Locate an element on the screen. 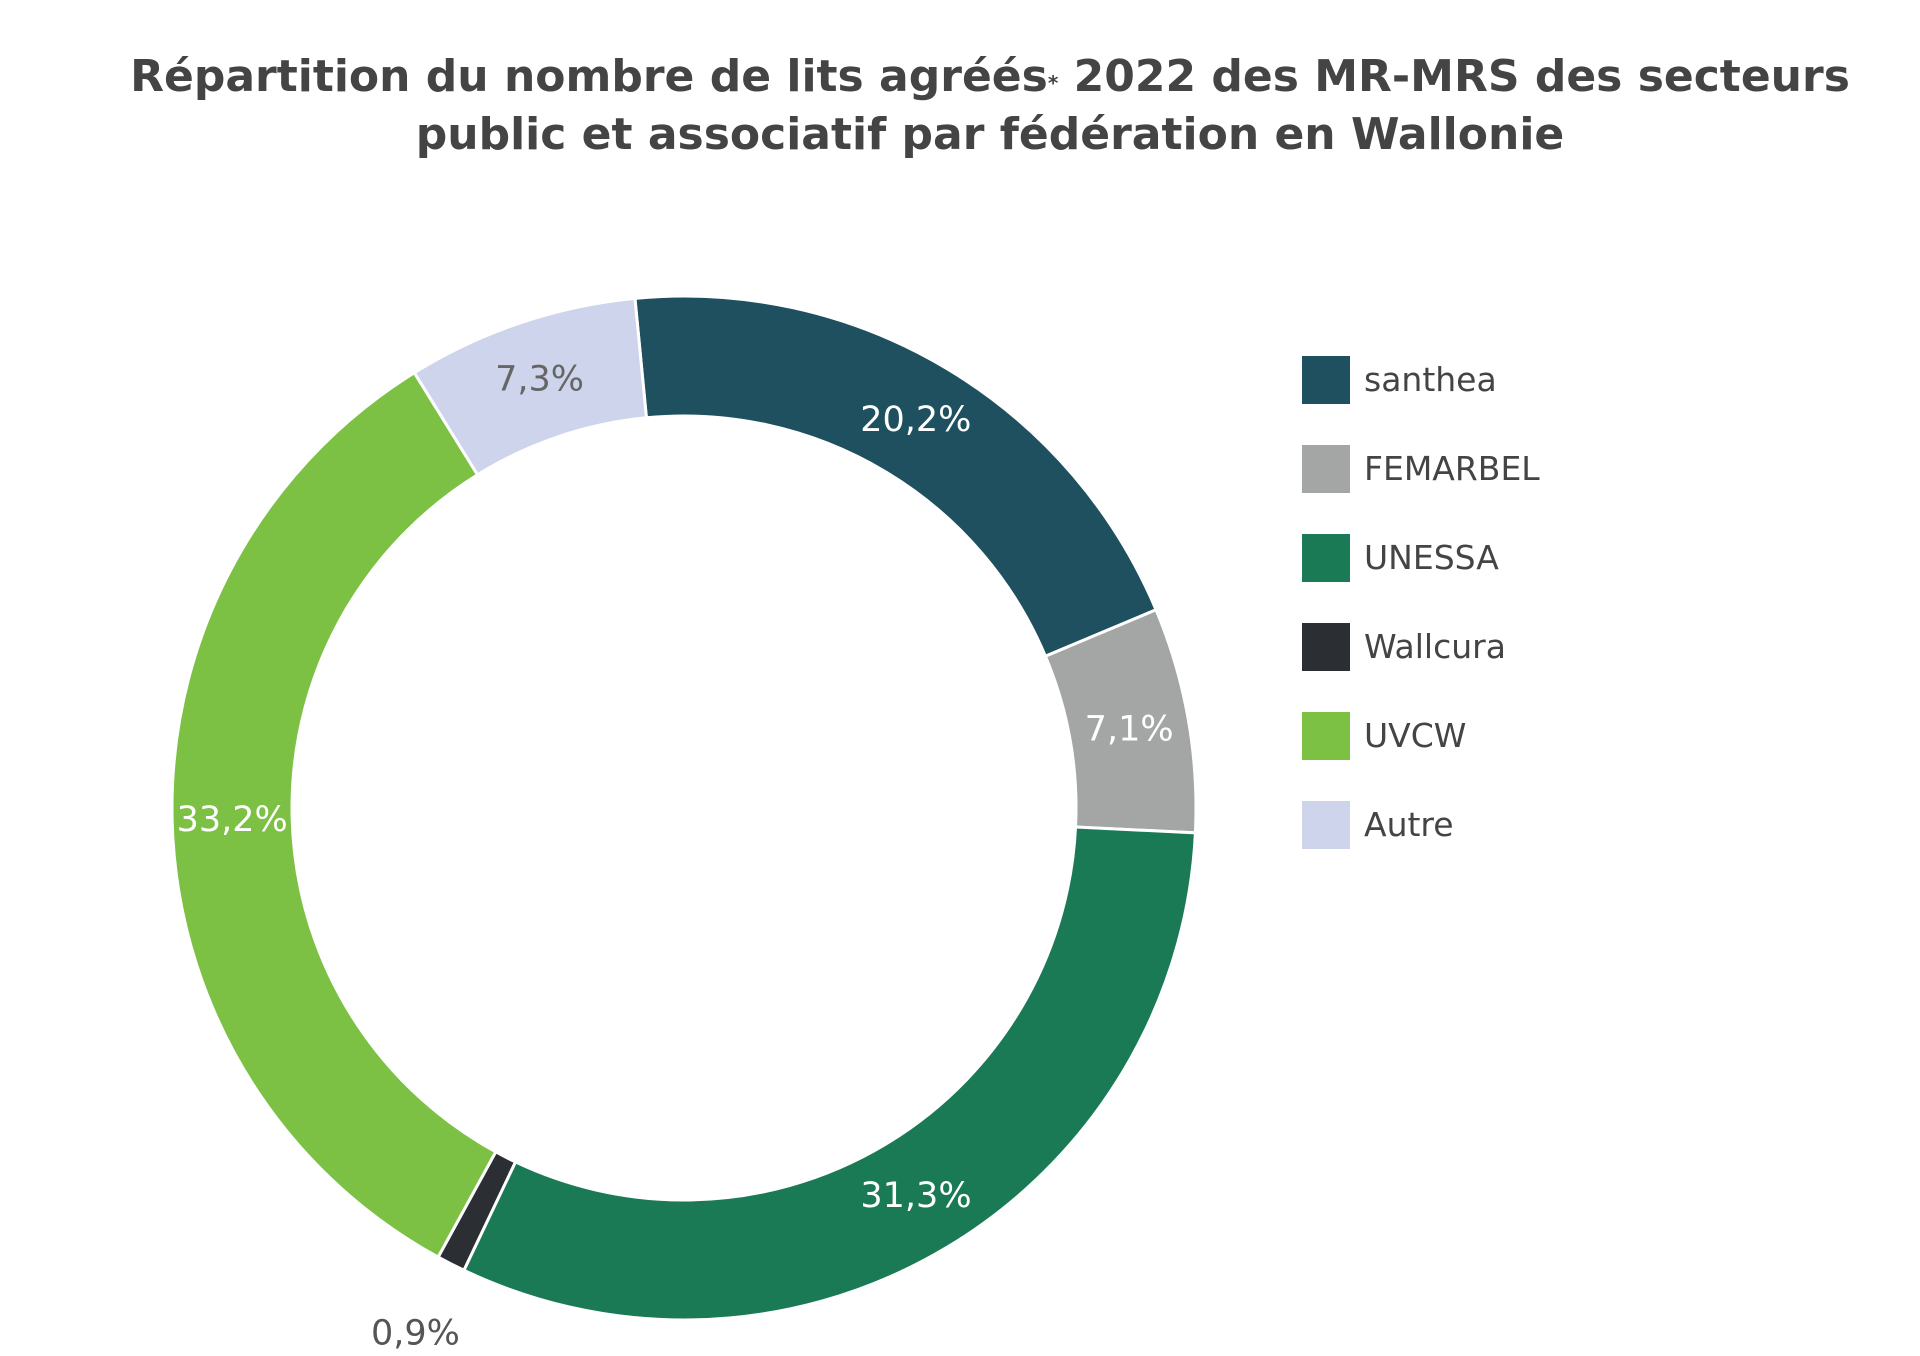 Image resolution: width=1920 pixels, height=1356 pixels. data-label-santhea: 20,2% is located at coordinates (915, 420).